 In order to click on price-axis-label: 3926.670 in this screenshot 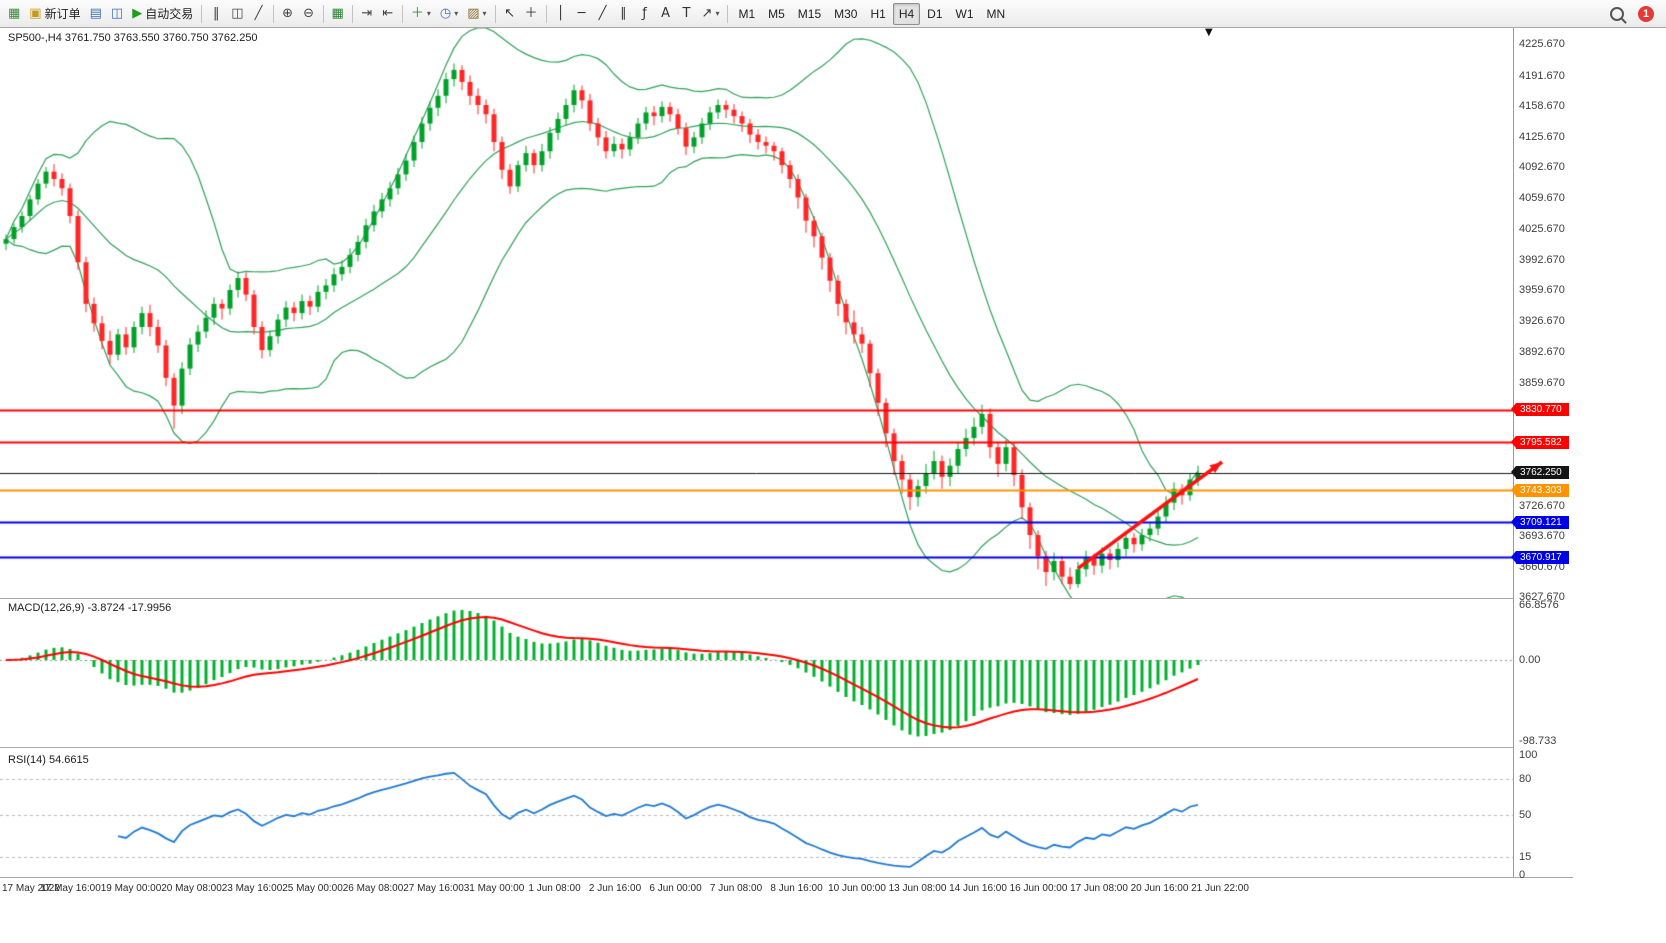, I will do `click(1542, 320)`.